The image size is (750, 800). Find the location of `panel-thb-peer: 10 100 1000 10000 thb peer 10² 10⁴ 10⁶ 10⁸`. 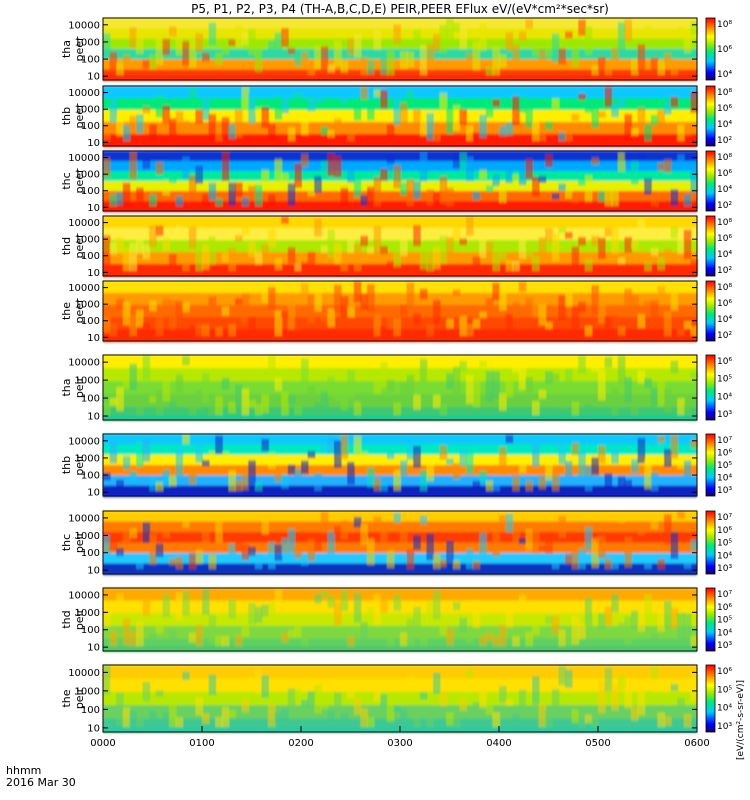

panel-thb-peer: 10 100 1000 10000 thb peer 10² 10⁴ 10⁶ 10⁸ is located at coordinates (396, 117).